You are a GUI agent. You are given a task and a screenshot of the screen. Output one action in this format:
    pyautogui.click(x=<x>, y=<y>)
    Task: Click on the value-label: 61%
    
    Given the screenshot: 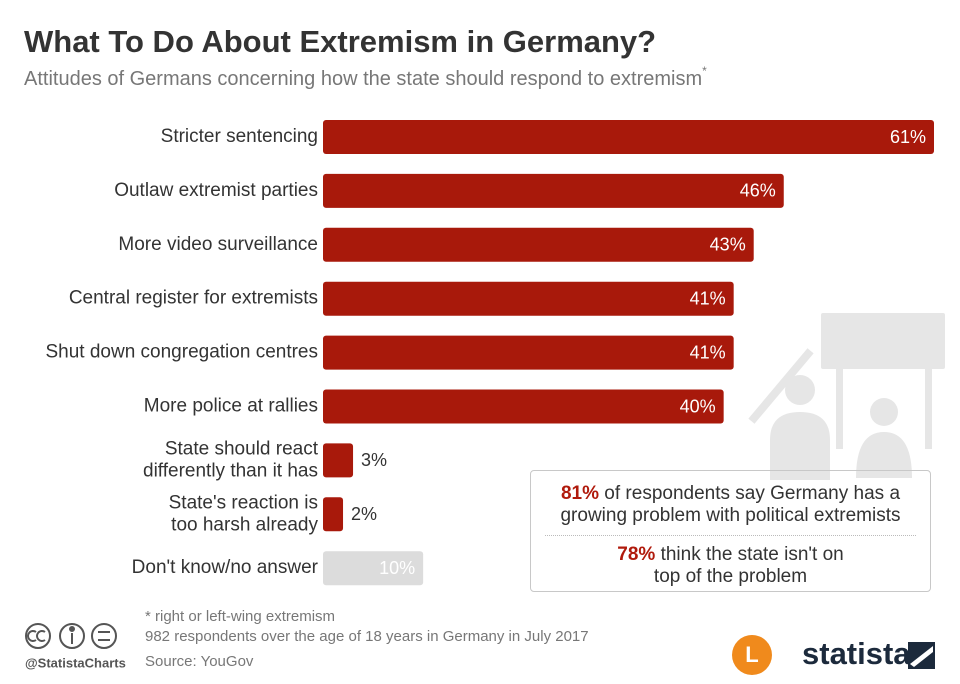 What is the action you would take?
    pyautogui.click(x=908, y=137)
    